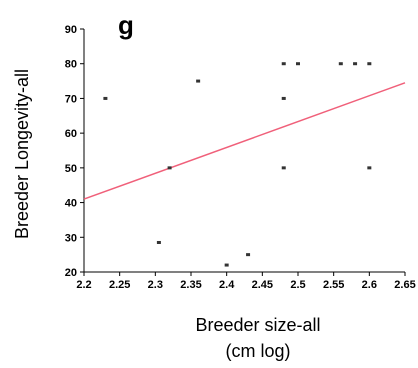 Image resolution: width=418 pixels, height=368 pixels. I want to click on x-axis-label: Breeder size-all, so click(257, 325).